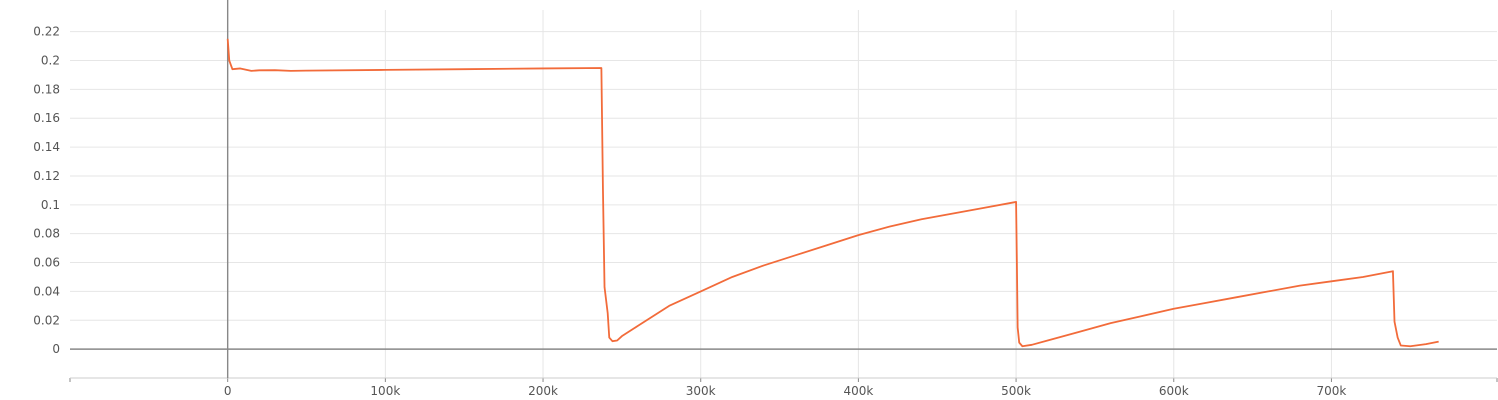  Describe the element at coordinates (858, 391) in the screenshot. I see `x-tick-label: 400k` at that location.